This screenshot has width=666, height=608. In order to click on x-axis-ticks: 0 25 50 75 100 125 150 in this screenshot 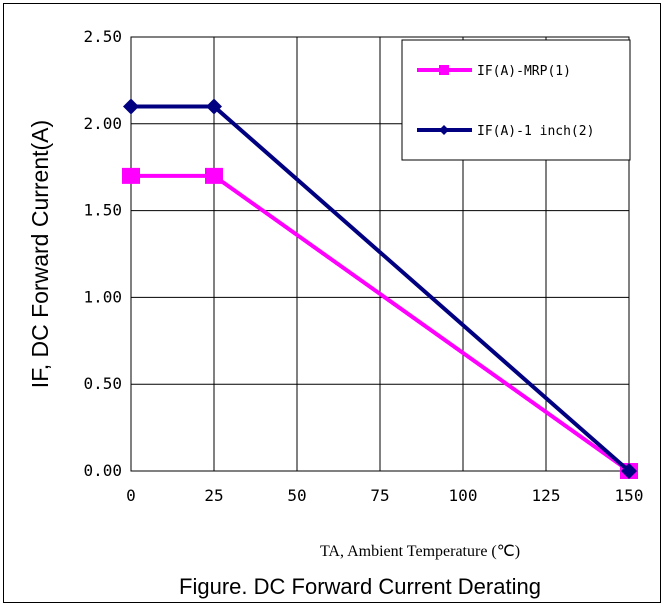, I will do `click(384, 495)`.